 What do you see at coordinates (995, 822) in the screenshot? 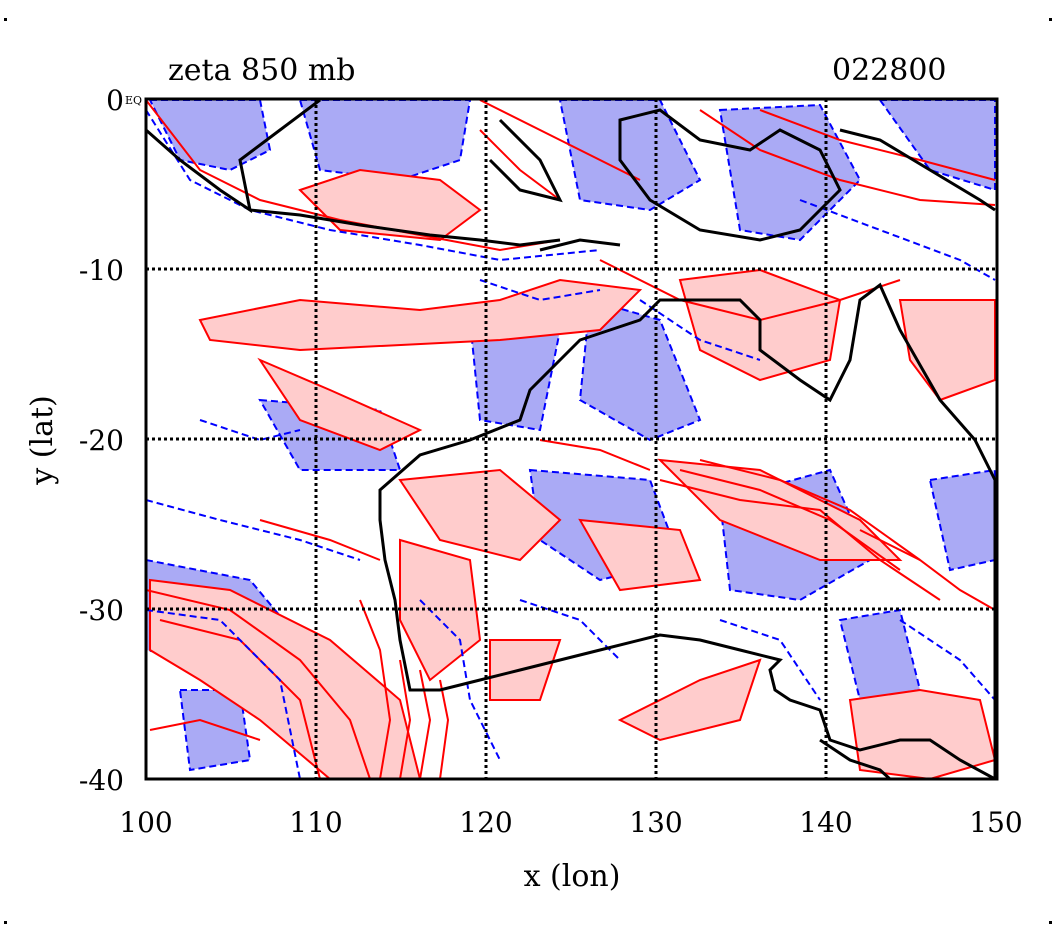
I see `x-tick-label: 150` at bounding box center [995, 822].